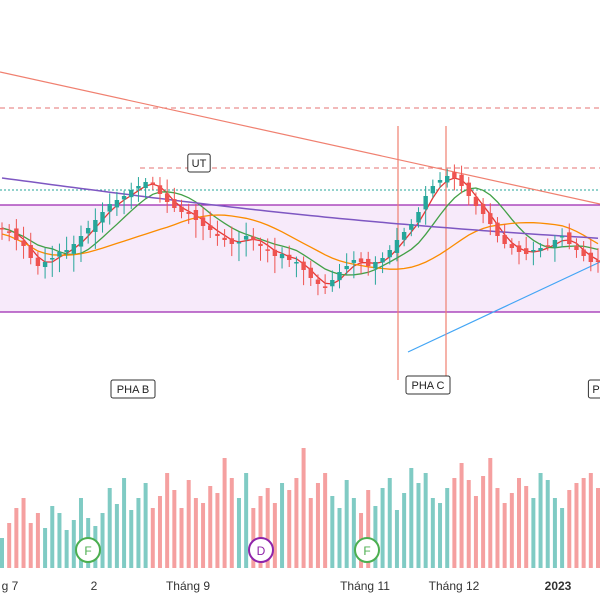 The image size is (600, 605). Describe the element at coordinates (188, 586) in the screenshot. I see `x-tick-label: Tháng 9` at that location.